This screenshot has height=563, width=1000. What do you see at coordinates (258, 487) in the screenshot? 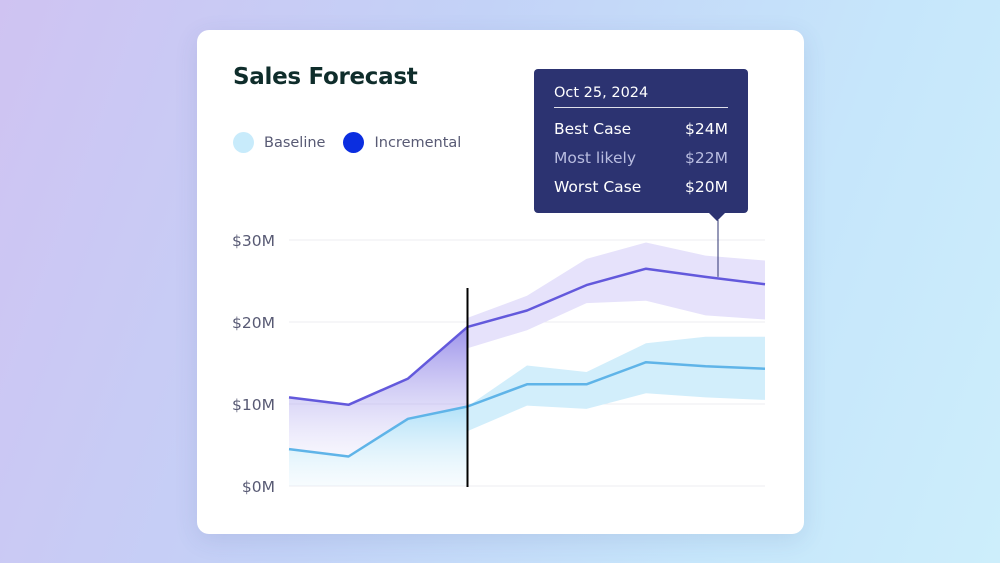
I see `y-tick-label: $0M` at bounding box center [258, 487].